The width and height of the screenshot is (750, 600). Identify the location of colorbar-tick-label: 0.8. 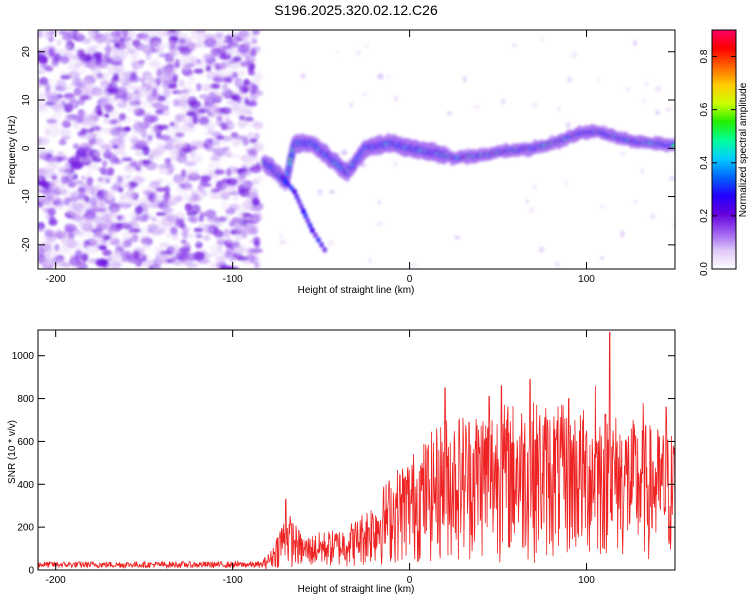
(704, 56).